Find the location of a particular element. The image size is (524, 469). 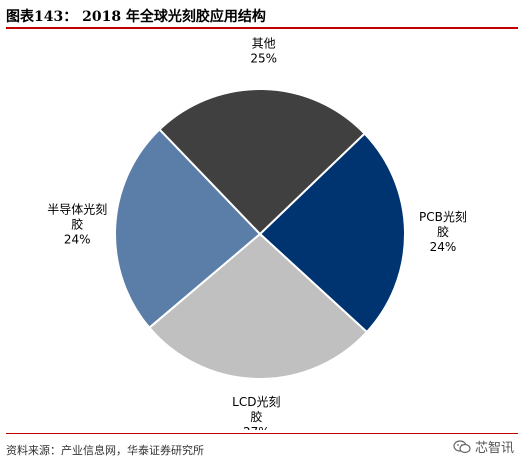

source-note: 资料来源：产业信息网，华泰证券研究所 is located at coordinates (105, 450).